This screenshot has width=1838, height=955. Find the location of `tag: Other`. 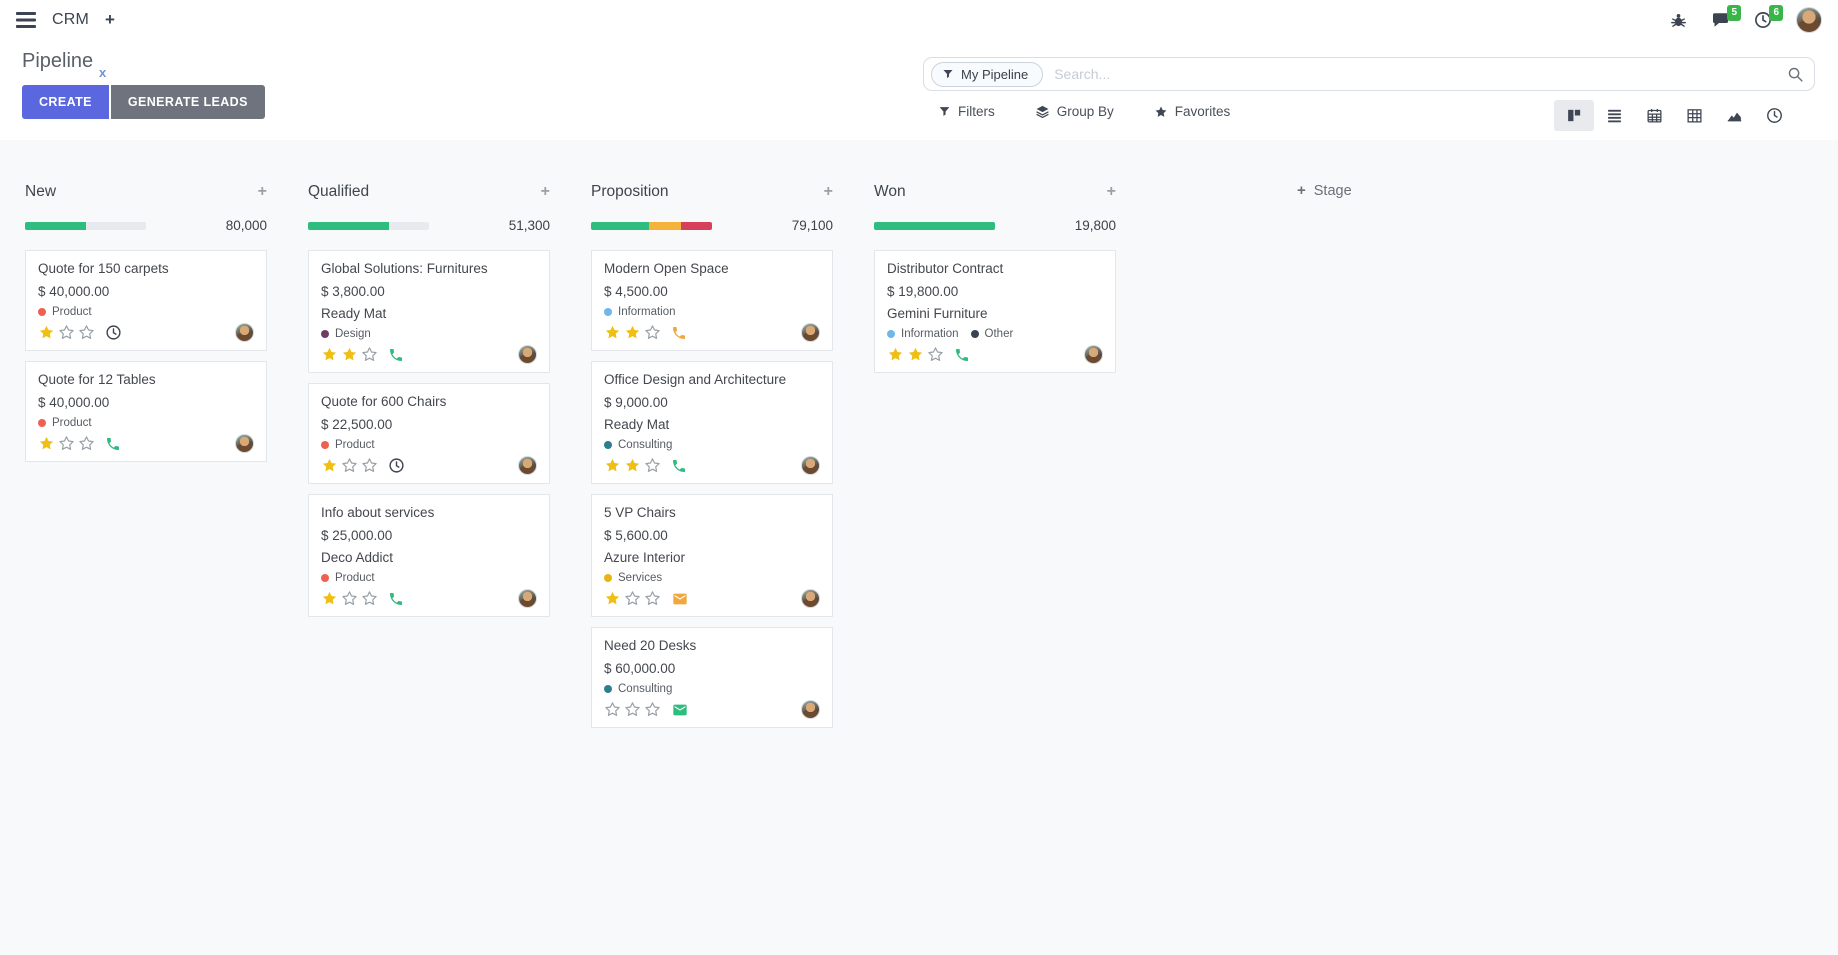

tag: Other is located at coordinates (991, 334).